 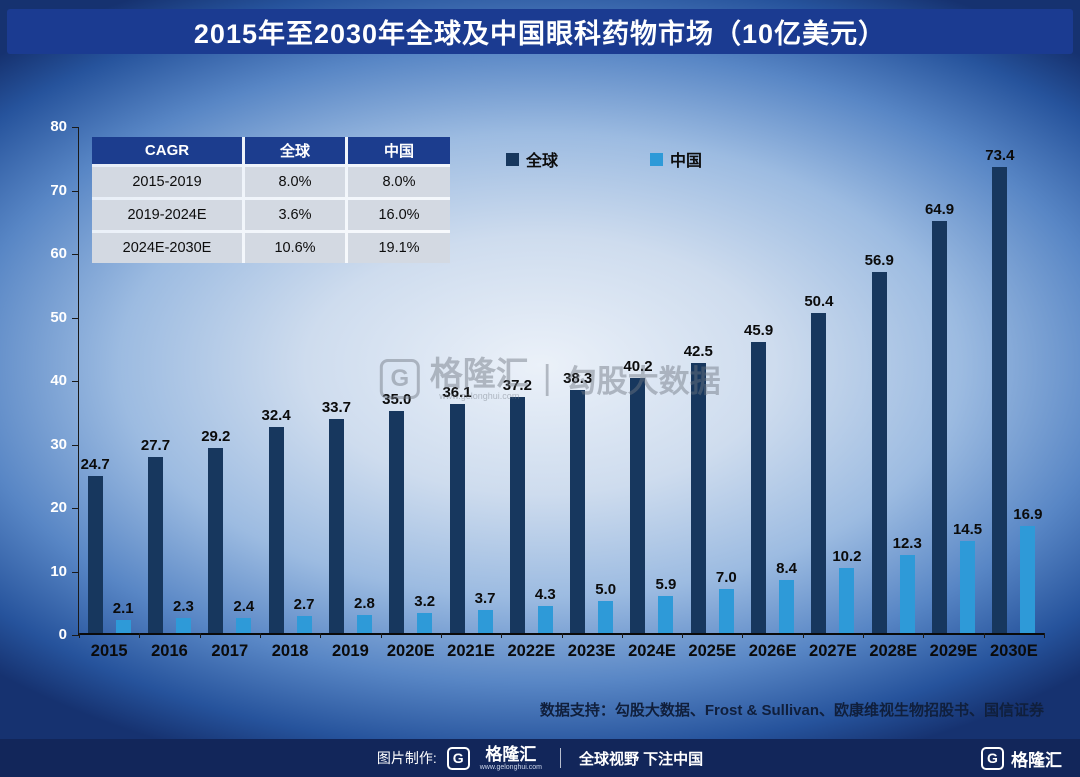 I want to click on bar-group-2022E: 37.2 4.3 2022E, so click(x=531, y=393).